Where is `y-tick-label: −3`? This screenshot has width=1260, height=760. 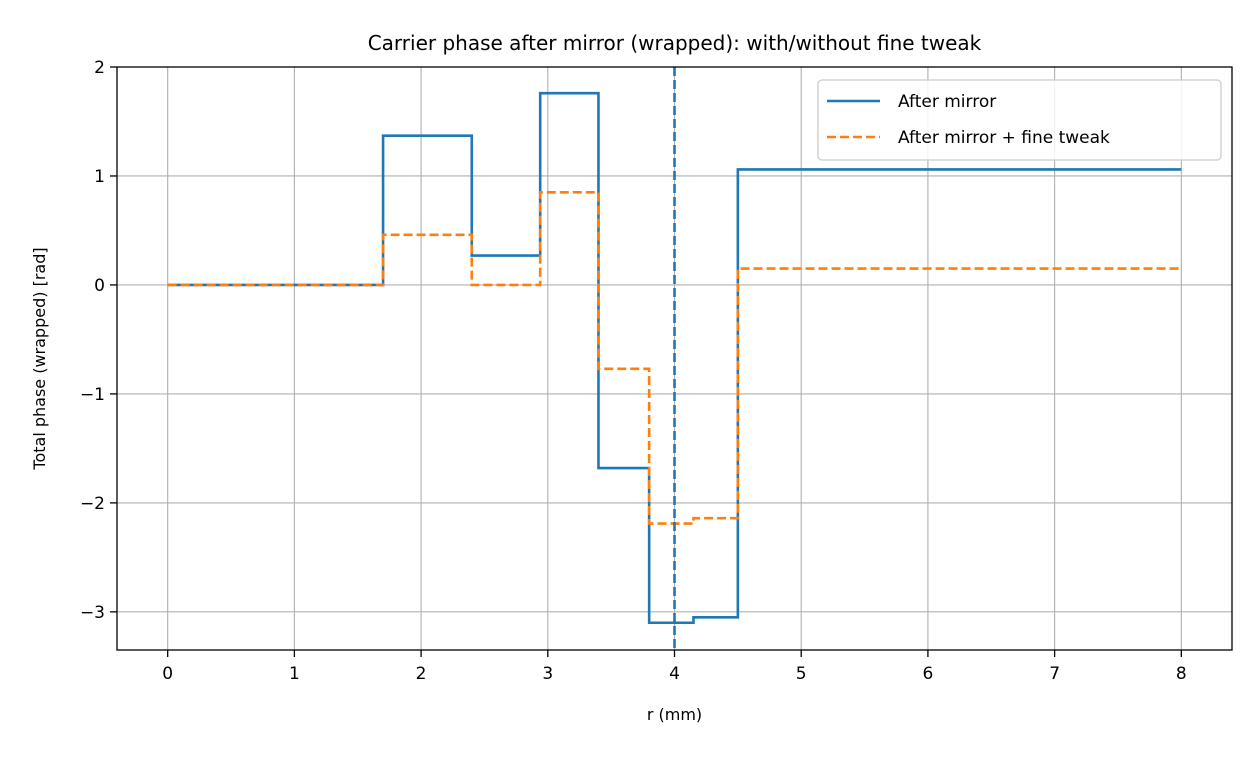 y-tick-label: −3 is located at coordinates (92, 613).